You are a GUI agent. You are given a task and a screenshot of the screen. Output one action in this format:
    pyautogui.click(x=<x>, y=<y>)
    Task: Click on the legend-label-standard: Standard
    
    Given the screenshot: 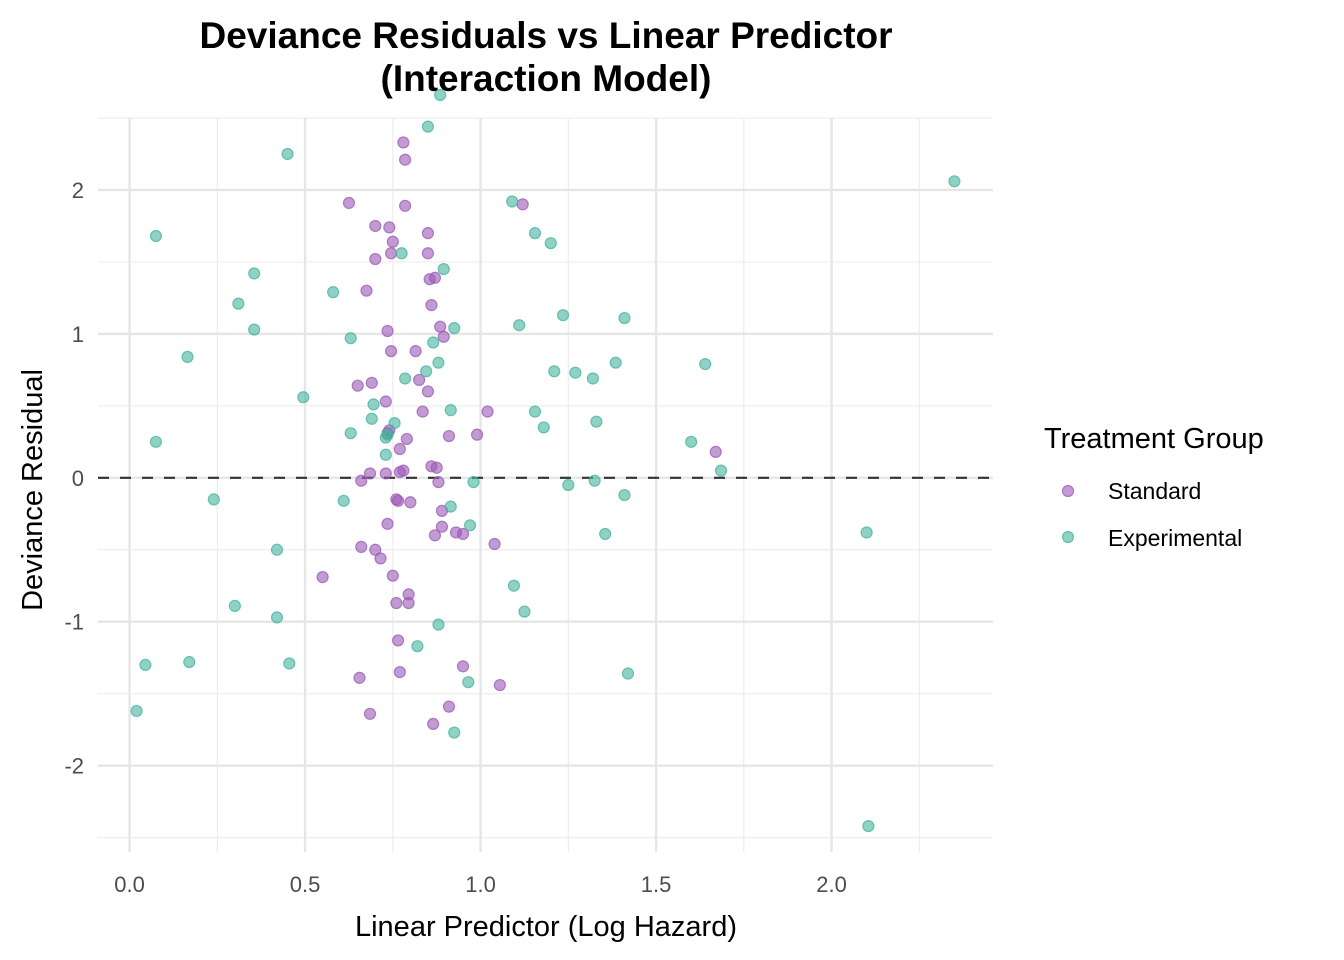 What is the action you would take?
    pyautogui.click(x=1154, y=491)
    